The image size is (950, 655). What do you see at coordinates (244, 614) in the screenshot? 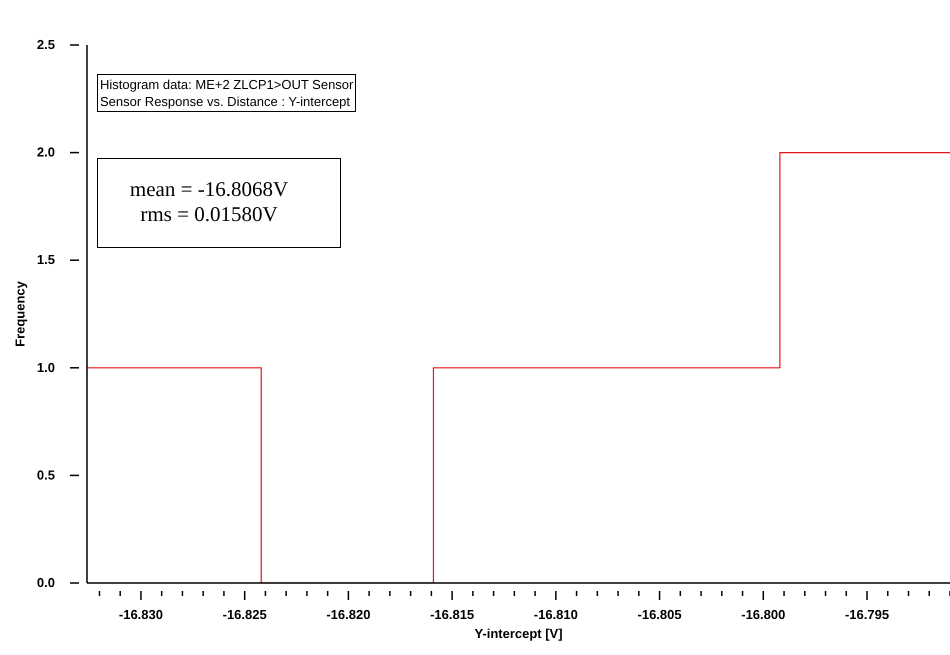
I see `x-tick-label: -16.825` at bounding box center [244, 614].